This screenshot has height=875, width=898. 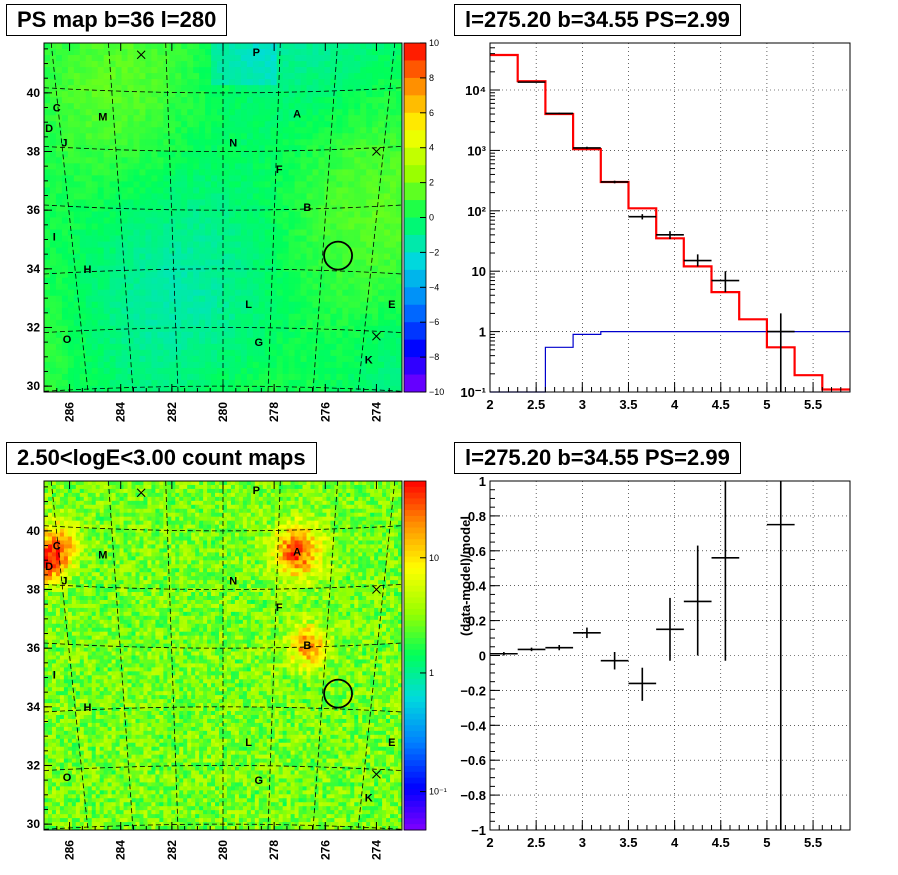 I want to click on source-label-K: K, so click(x=369, y=799).